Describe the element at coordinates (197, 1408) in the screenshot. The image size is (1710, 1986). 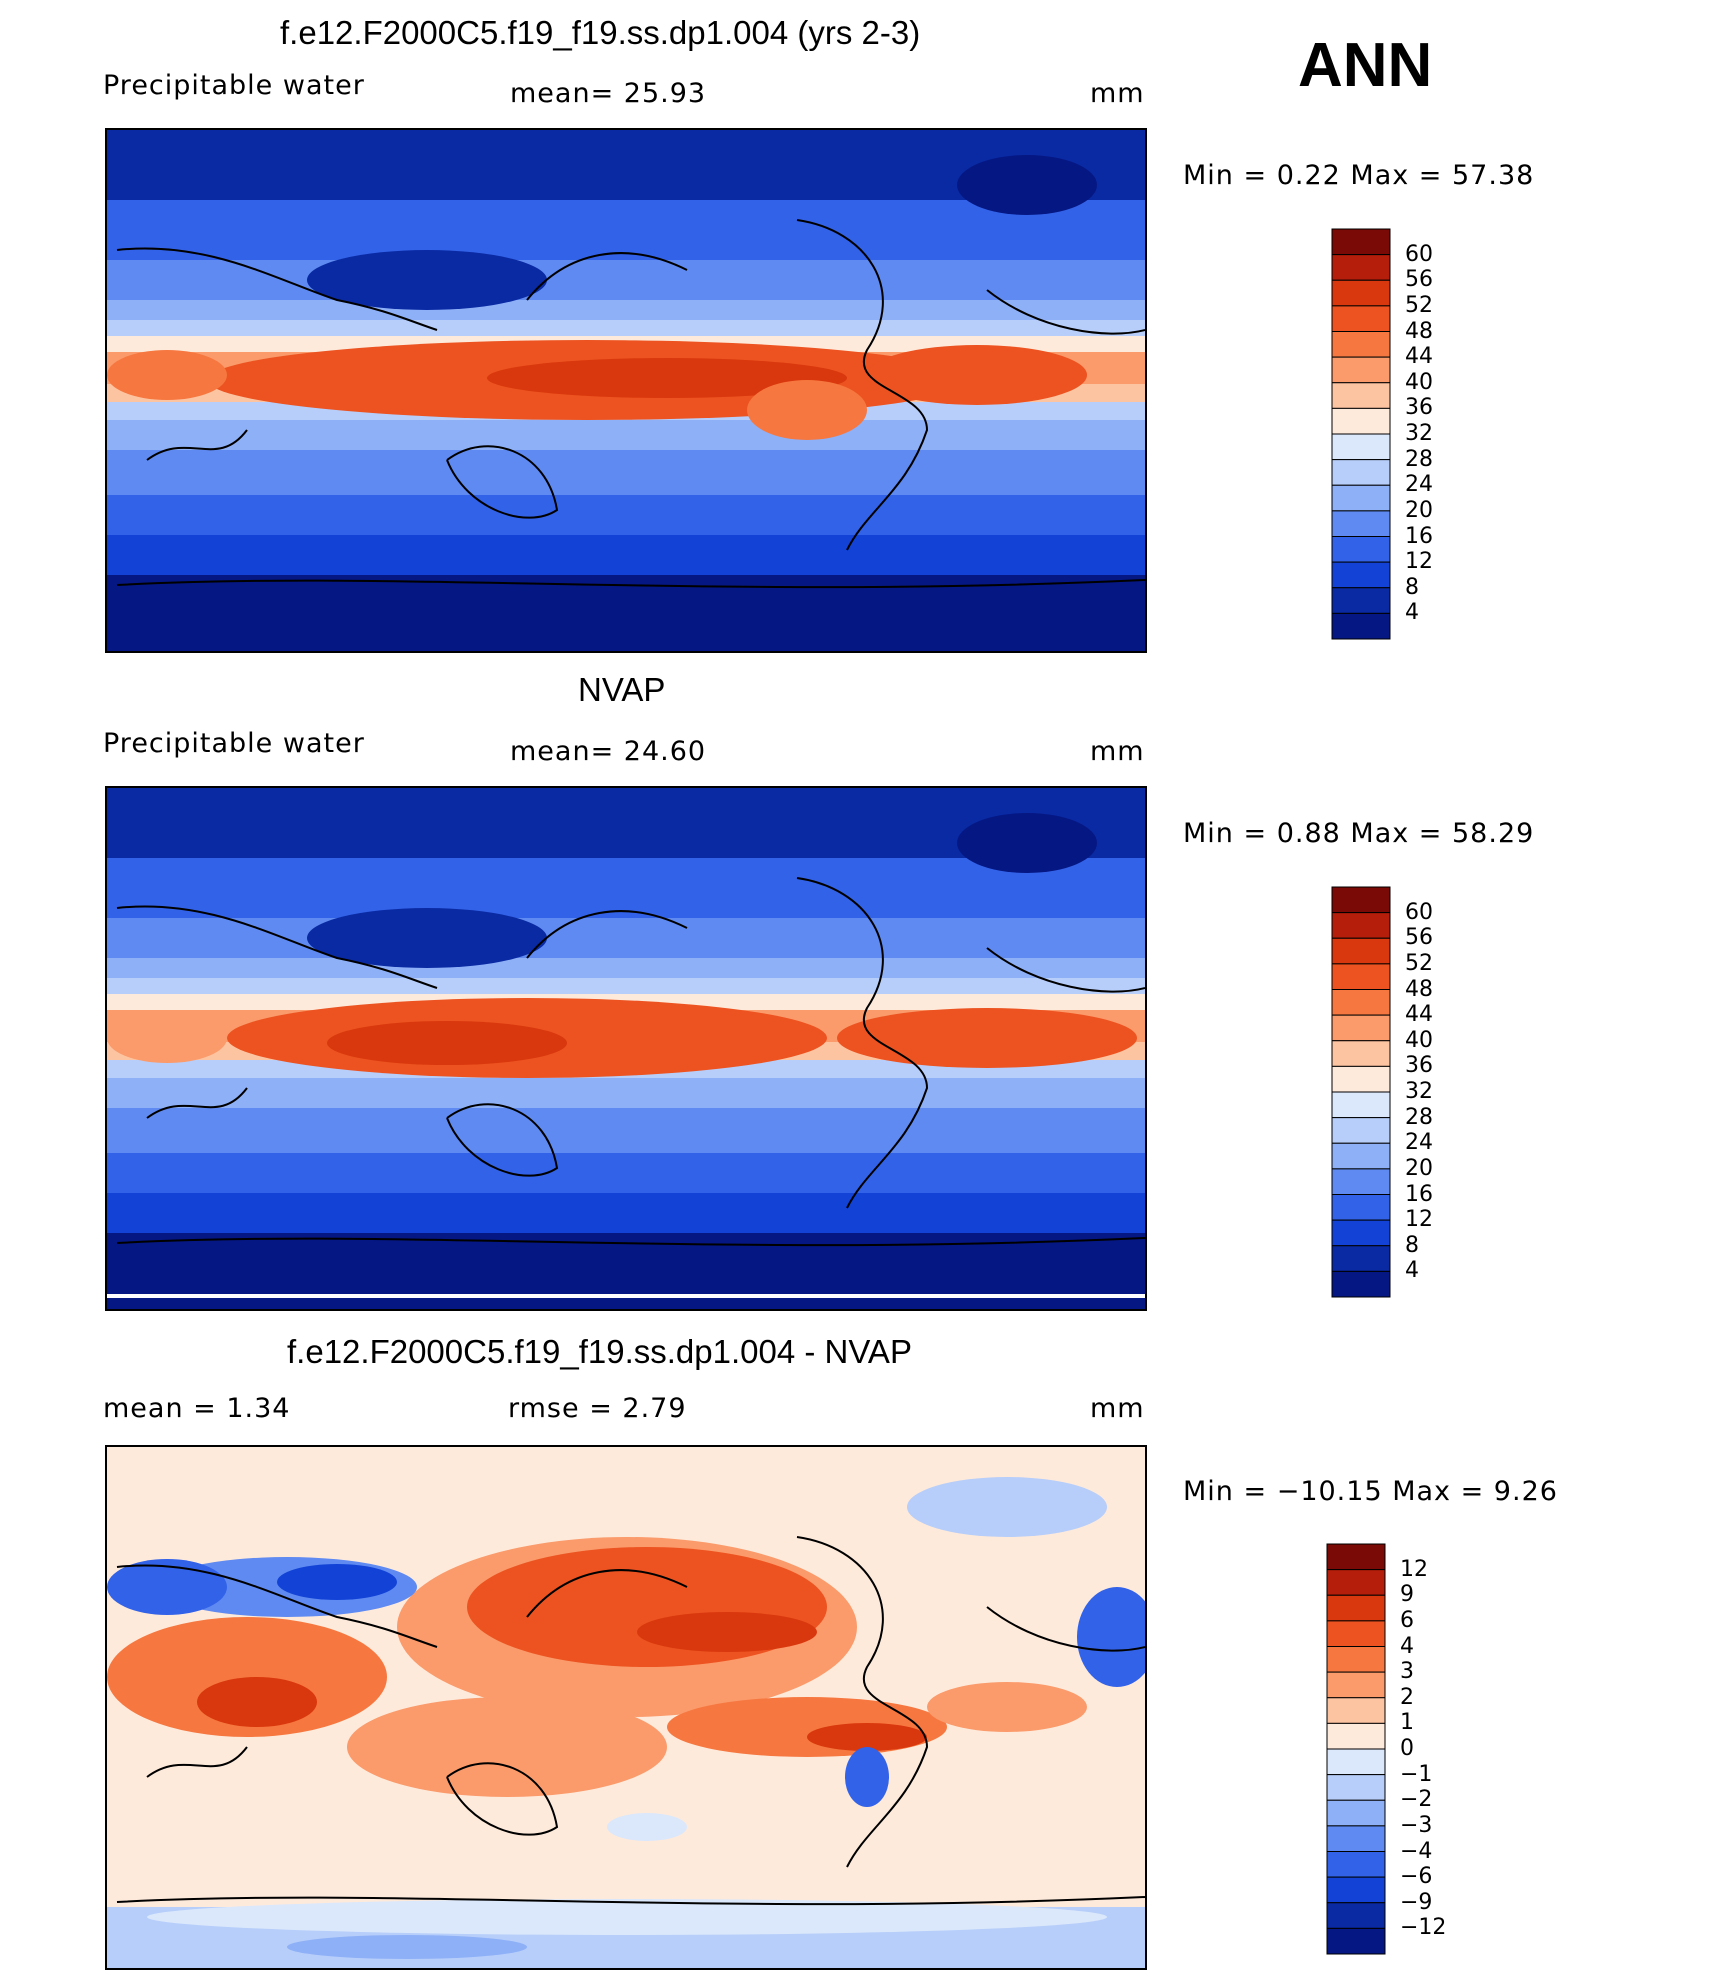
I see `panel-mean-diff: mean = 1.34` at that location.